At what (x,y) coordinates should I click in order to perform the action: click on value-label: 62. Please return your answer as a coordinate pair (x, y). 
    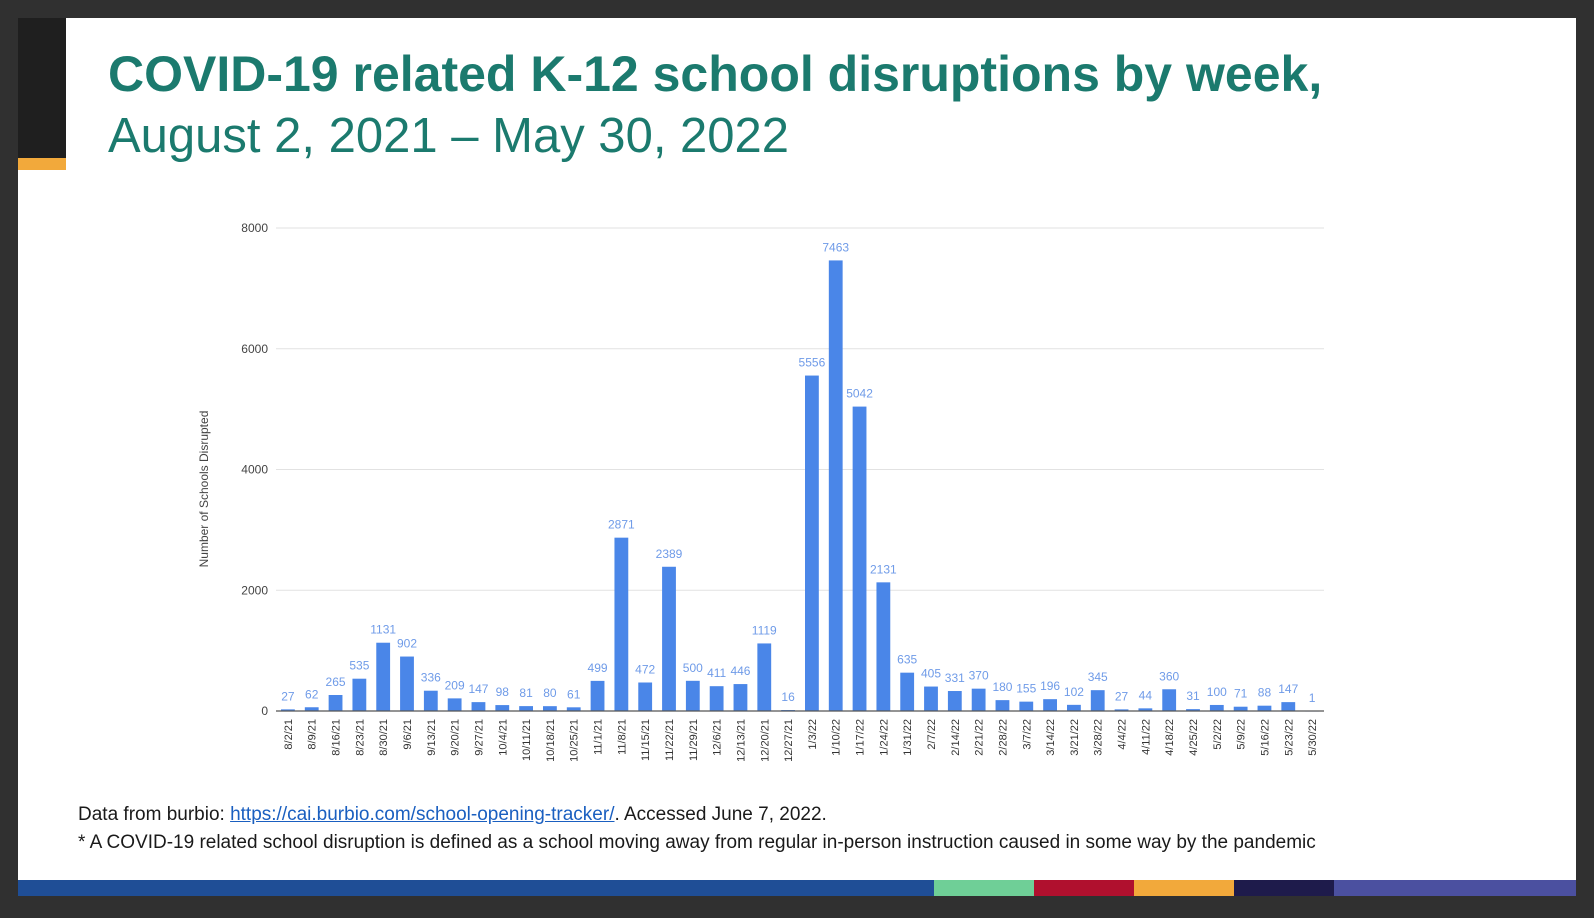
    Looking at the image, I should click on (312, 694).